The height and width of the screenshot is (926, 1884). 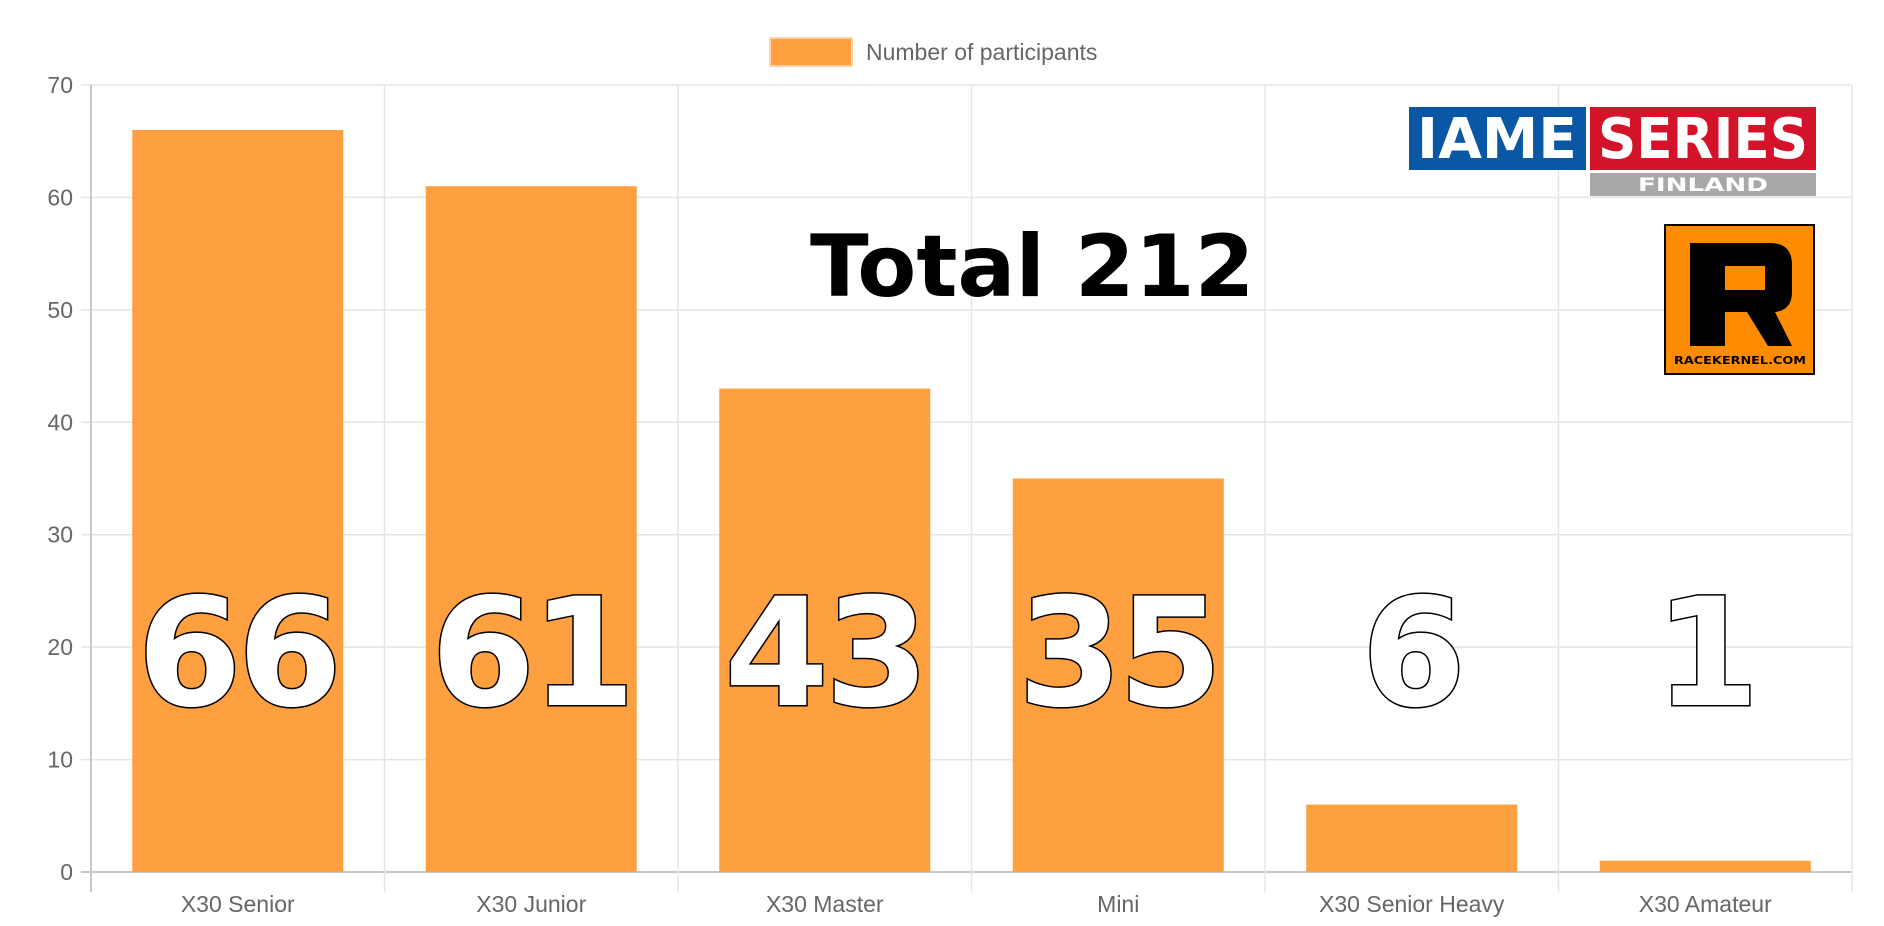 I want to click on x-tick-label: X30 Amateur, so click(x=1705, y=904).